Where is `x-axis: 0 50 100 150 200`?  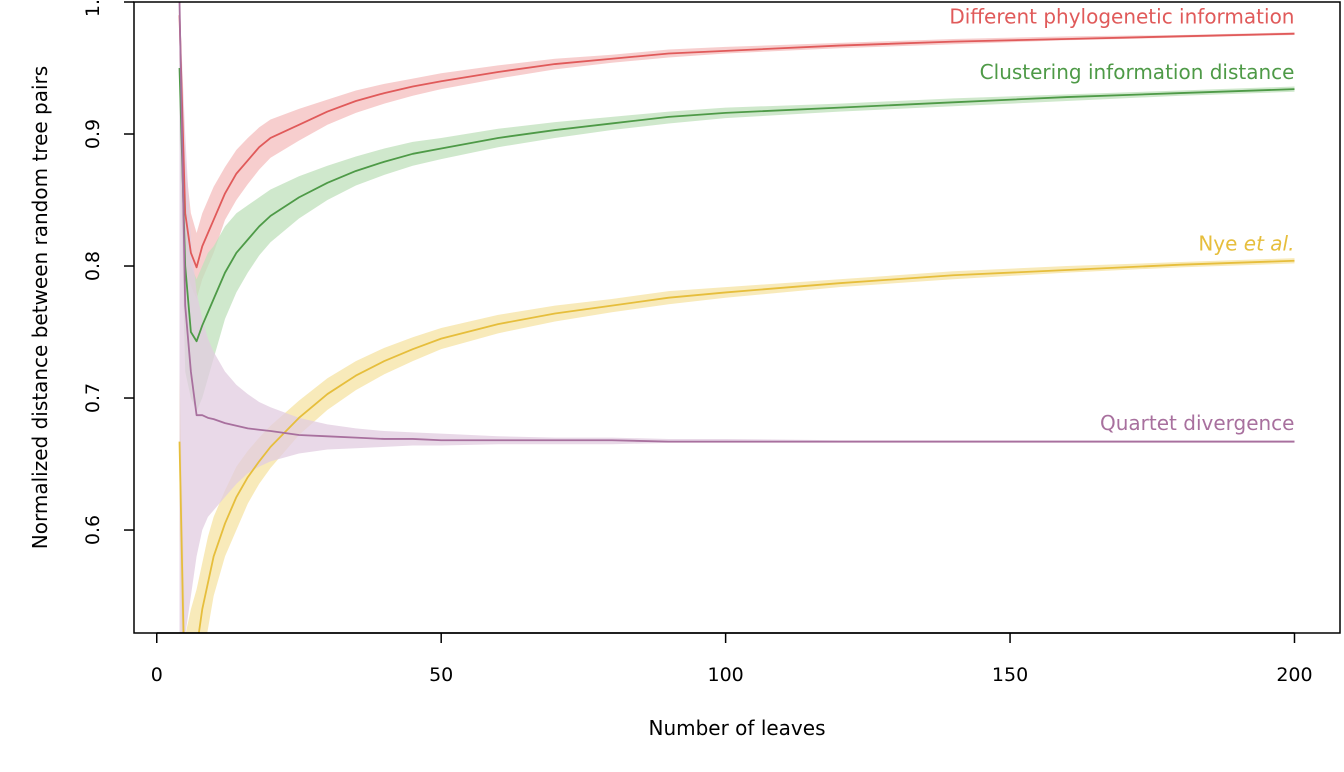
x-axis: 0 50 100 150 200 is located at coordinates (732, 659).